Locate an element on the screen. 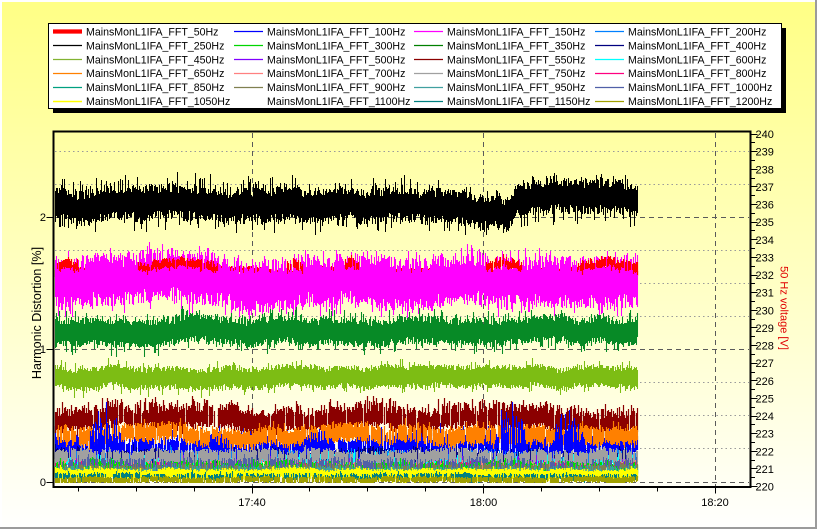 This screenshot has width=817, height=529. svg-text: 230 is located at coordinates (765, 311).